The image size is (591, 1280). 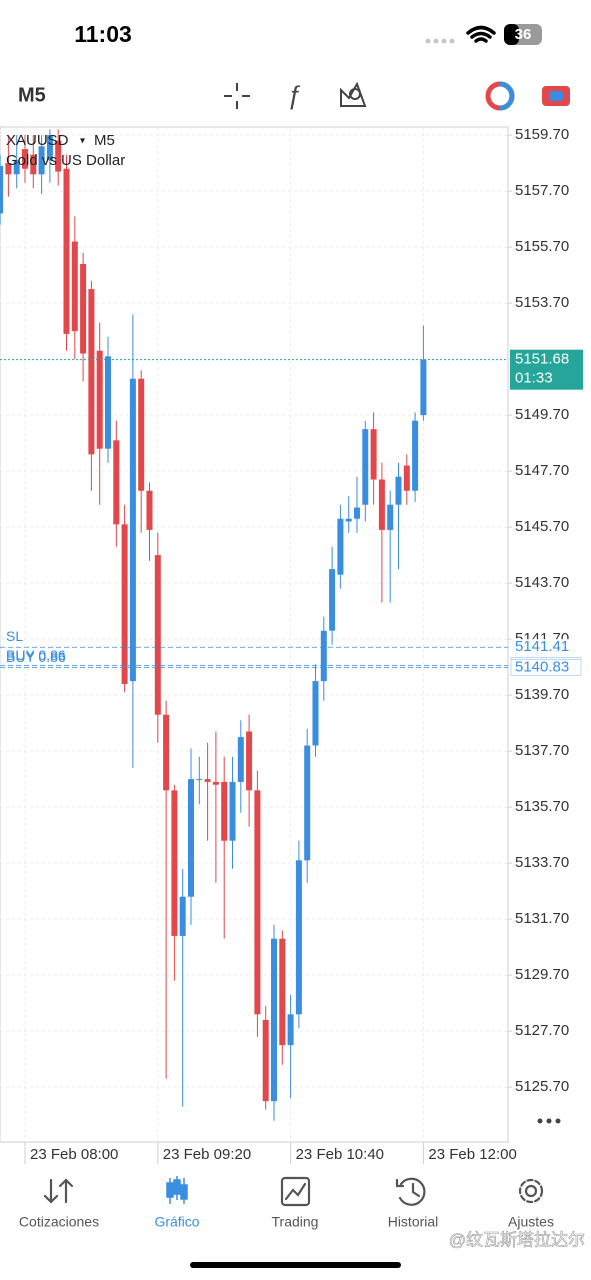 What do you see at coordinates (542, 582) in the screenshot?
I see `y-tick-label: 5143.70` at bounding box center [542, 582].